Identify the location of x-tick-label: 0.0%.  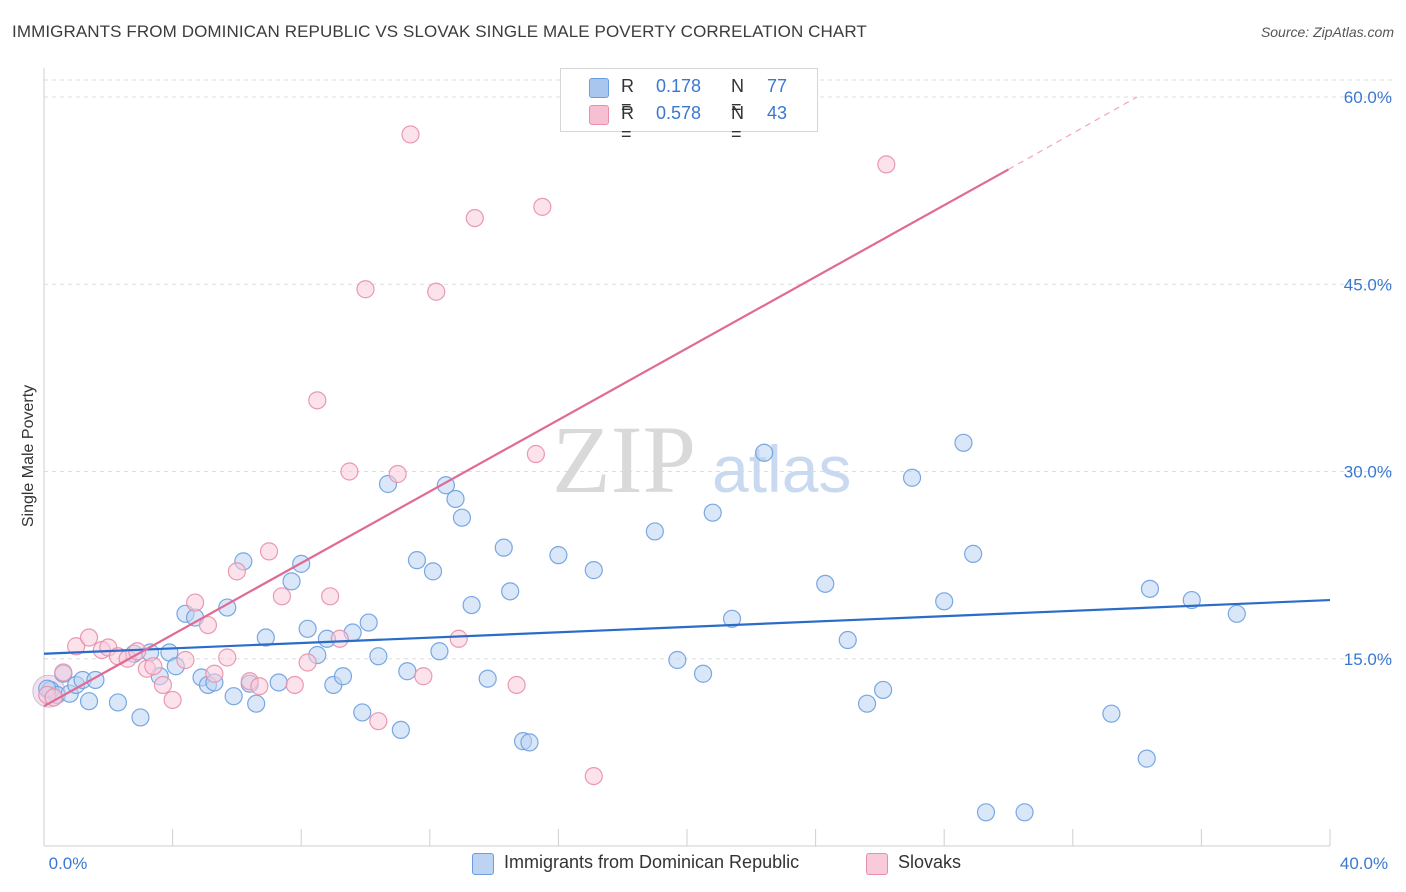
(68, 863).